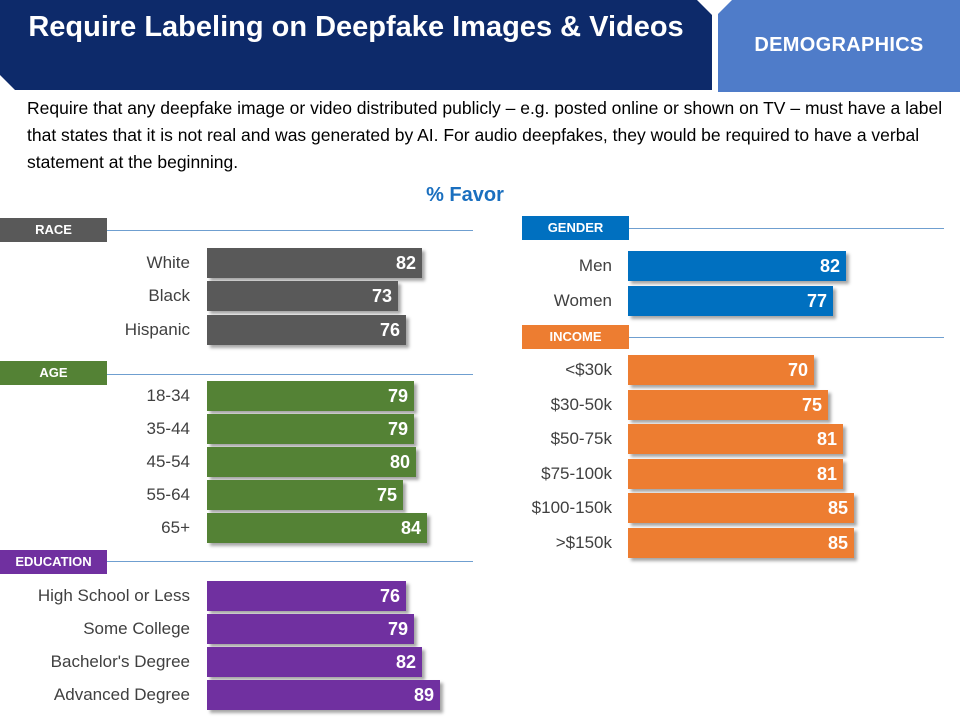 This screenshot has width=960, height=720. What do you see at coordinates (816, 301) in the screenshot?
I see `bar-value-label: 77` at bounding box center [816, 301].